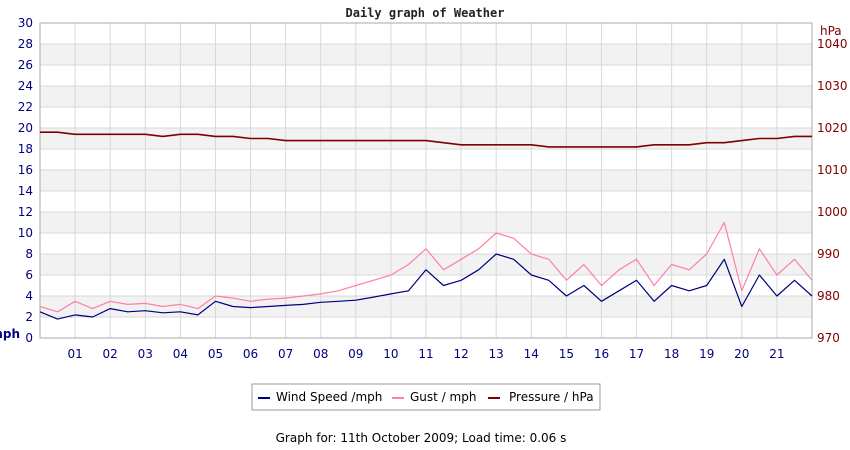  What do you see at coordinates (25, 65) in the screenshot?
I see `left-tick-label: 26` at bounding box center [25, 65].